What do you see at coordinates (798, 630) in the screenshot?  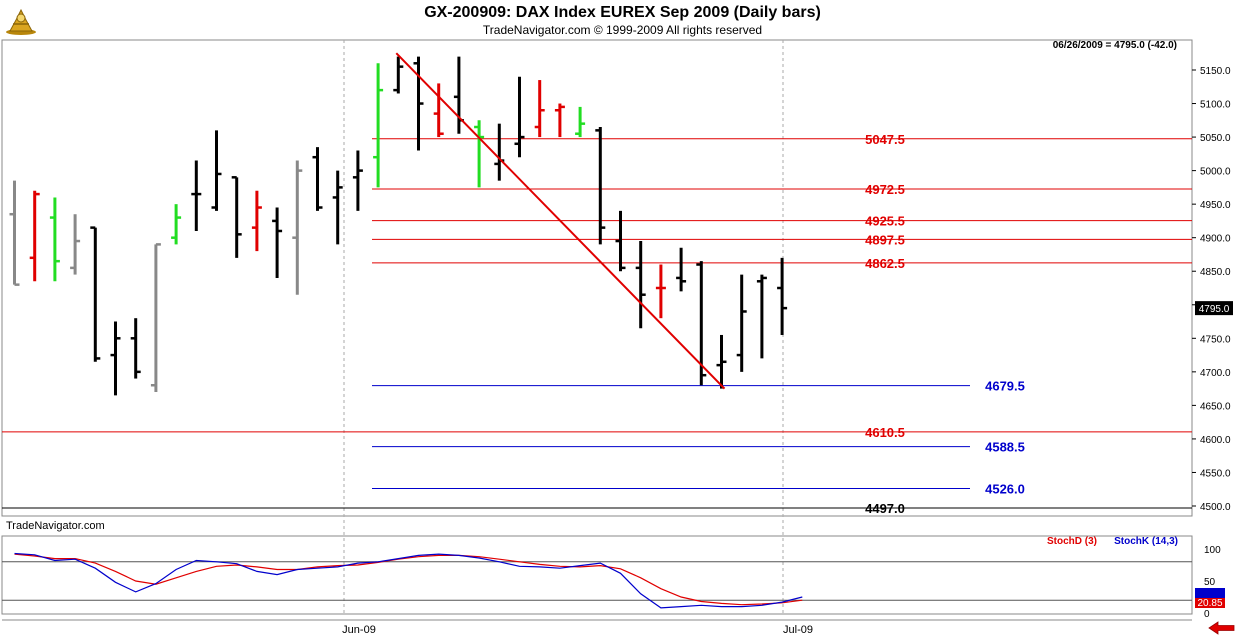 I see `x-tick-label: Jul-09` at bounding box center [798, 630].